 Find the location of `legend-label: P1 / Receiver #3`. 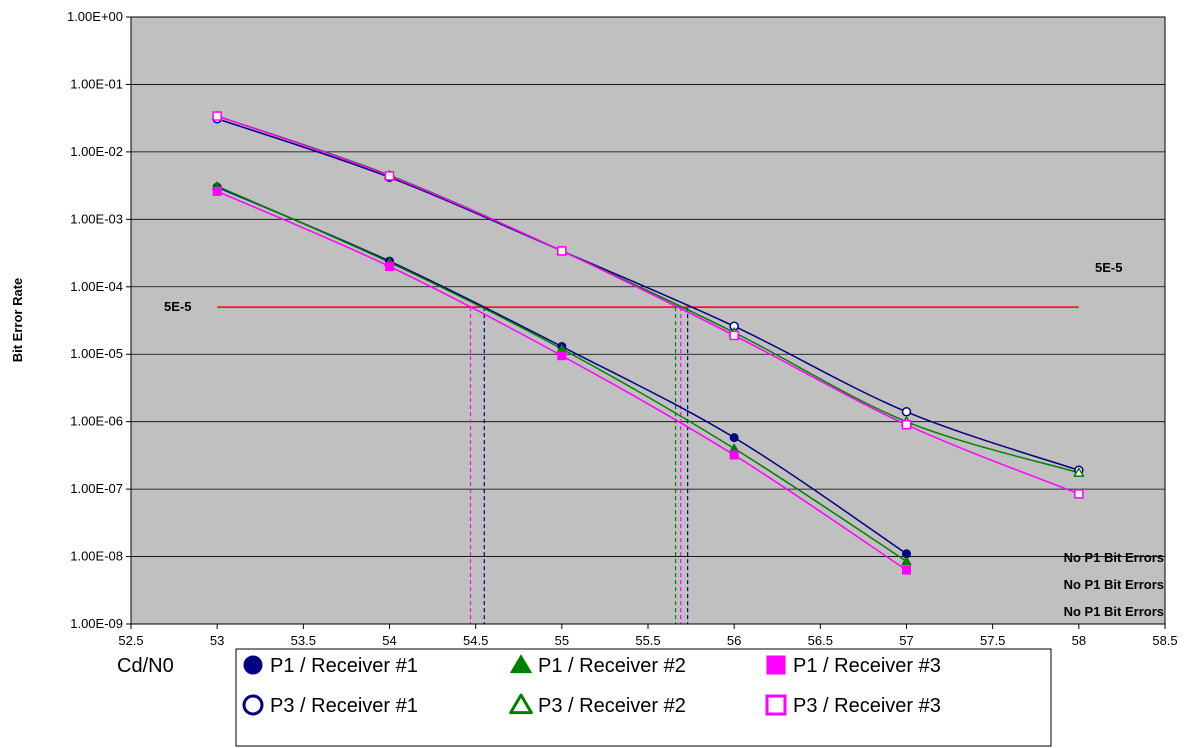

legend-label: P1 / Receiver #3 is located at coordinates (867, 666).